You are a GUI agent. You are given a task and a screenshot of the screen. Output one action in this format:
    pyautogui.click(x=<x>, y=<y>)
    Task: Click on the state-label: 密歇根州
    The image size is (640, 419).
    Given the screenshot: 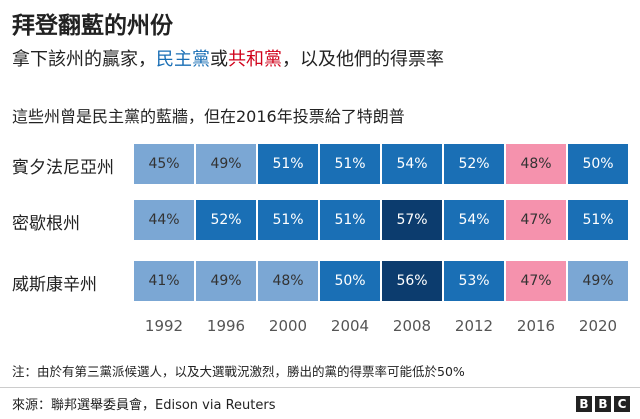 What is the action you would take?
    pyautogui.click(x=46, y=224)
    